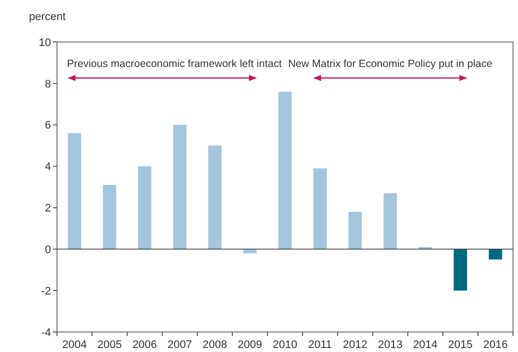  Describe the element at coordinates (174, 64) in the screenshot. I see `annotation: Previous macroeconomic framework left intact` at that location.